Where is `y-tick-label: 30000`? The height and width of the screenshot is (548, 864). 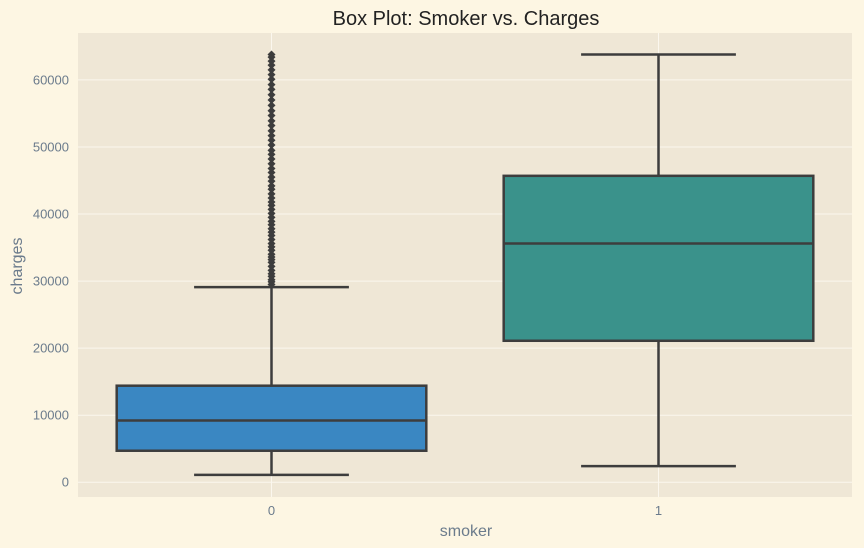 y-tick-label: 30000 is located at coordinates (51, 281).